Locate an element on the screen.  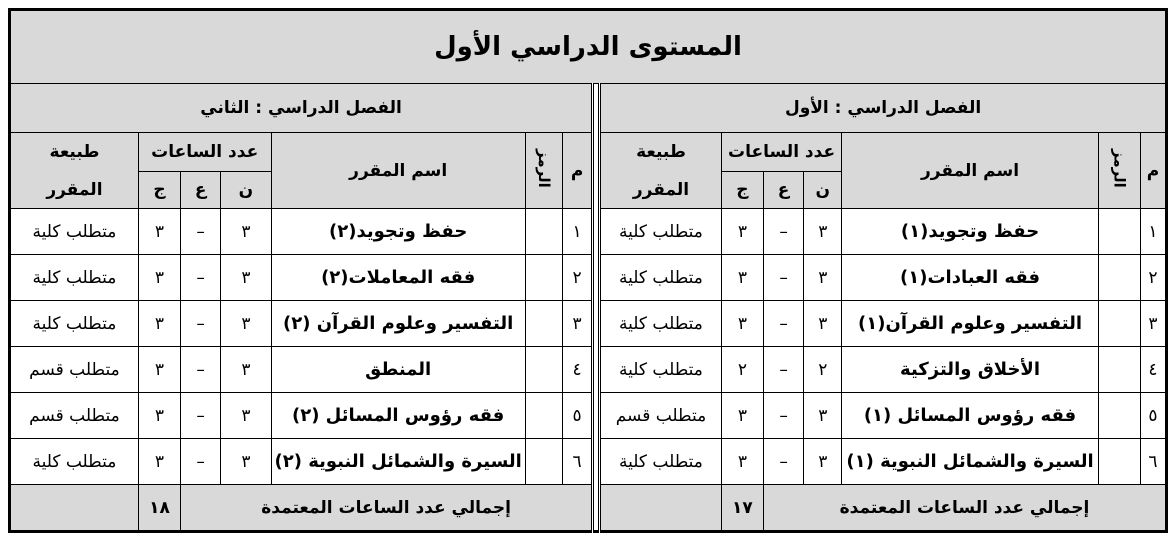
divider is located at coordinates (596, 307).